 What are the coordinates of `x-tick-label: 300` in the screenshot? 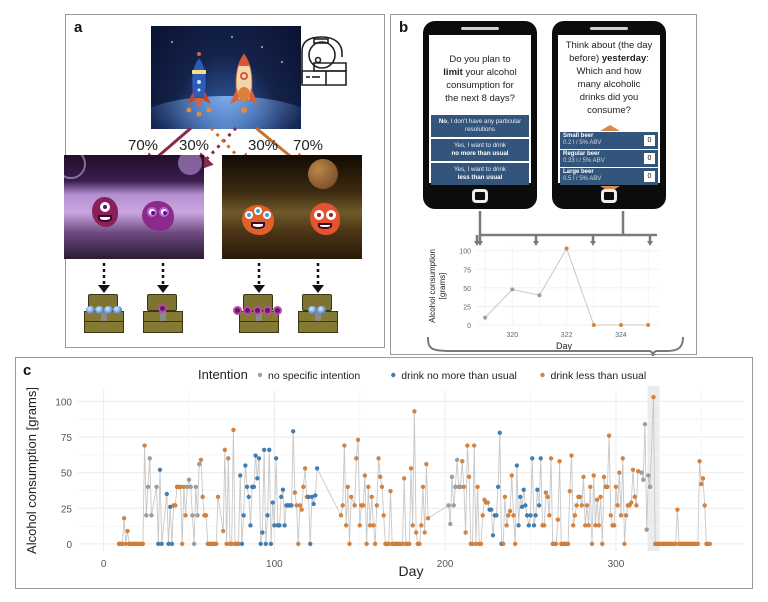 It's located at (616, 564).